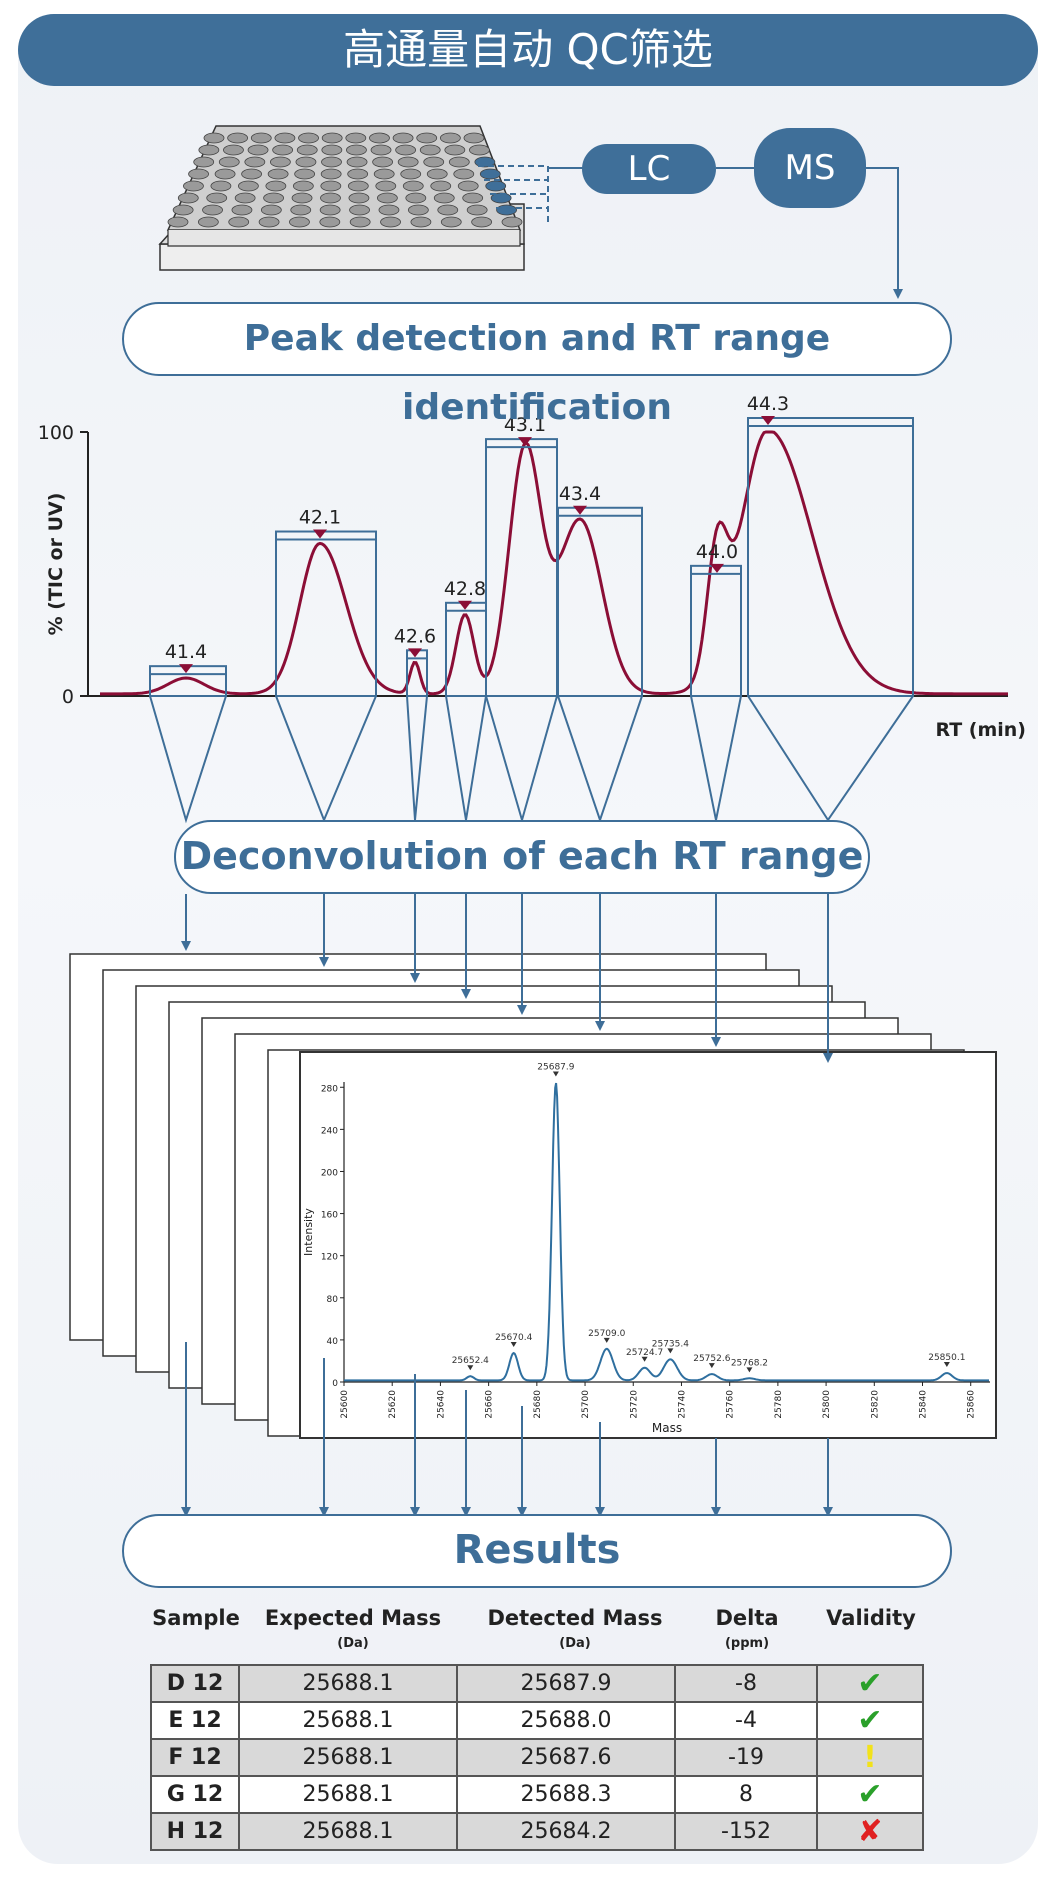  I want to click on detected-mass-cell: 25687.6, so click(566, 1757).